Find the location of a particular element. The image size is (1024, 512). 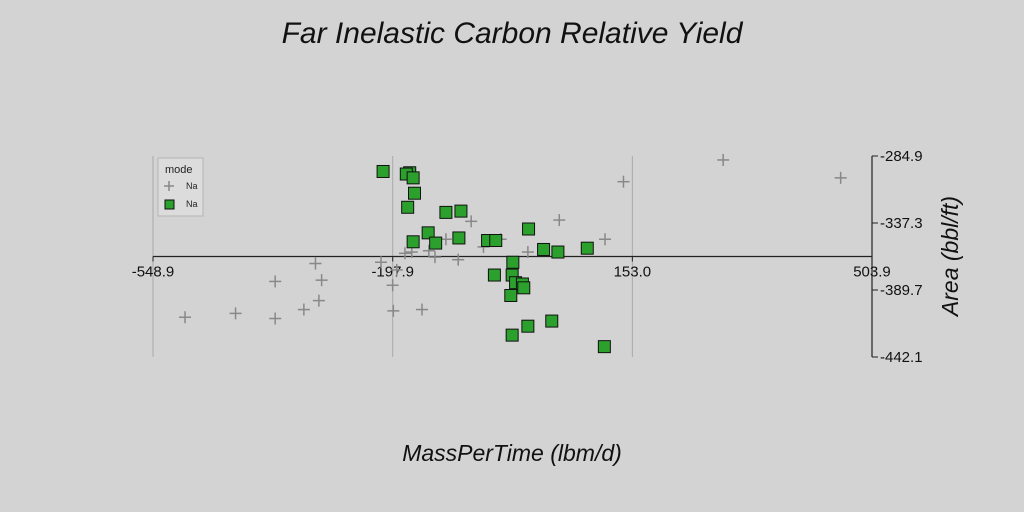

x-tick-label: 503.9 is located at coordinates (872, 272).